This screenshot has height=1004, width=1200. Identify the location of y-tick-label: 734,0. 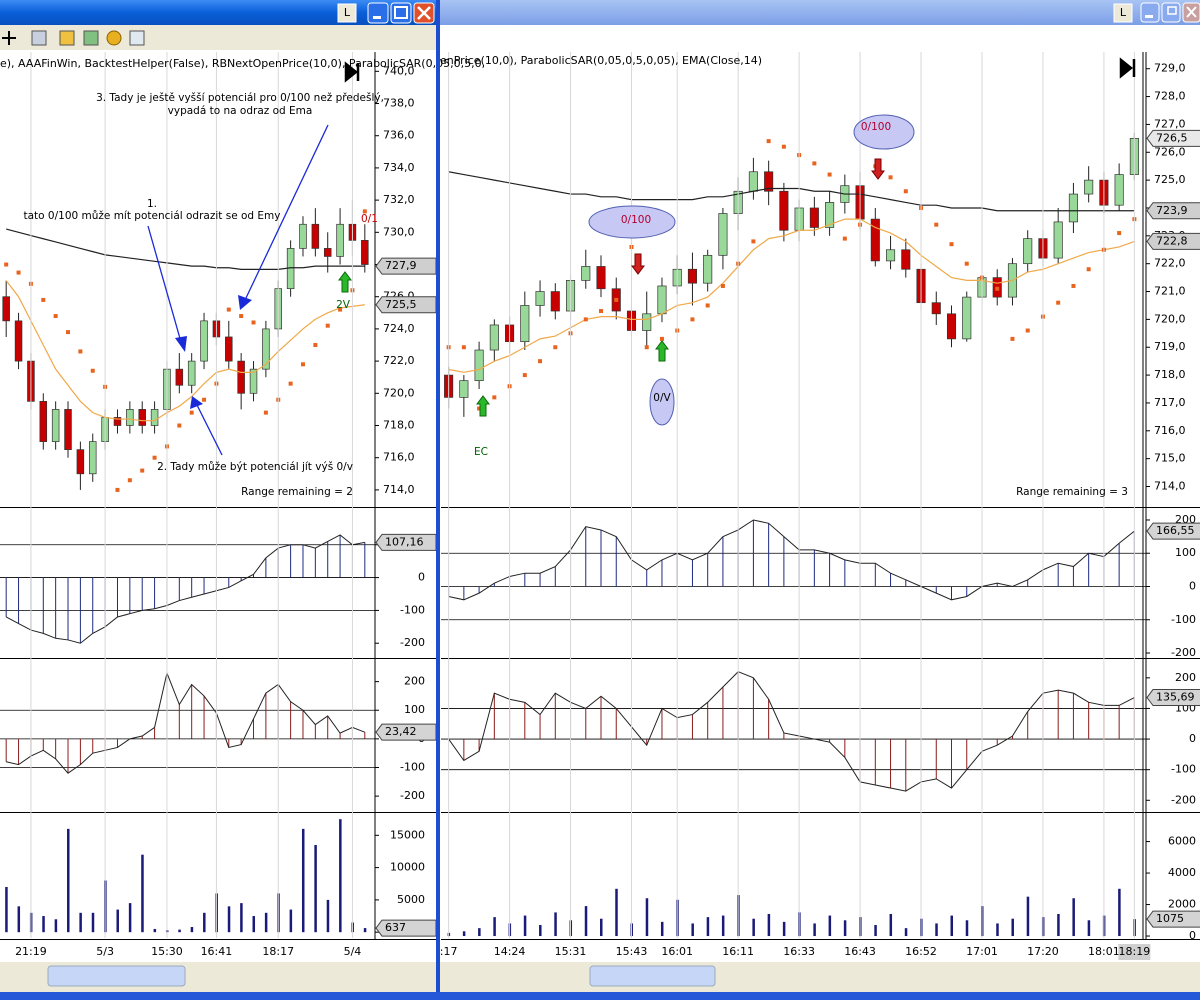
(399, 167).